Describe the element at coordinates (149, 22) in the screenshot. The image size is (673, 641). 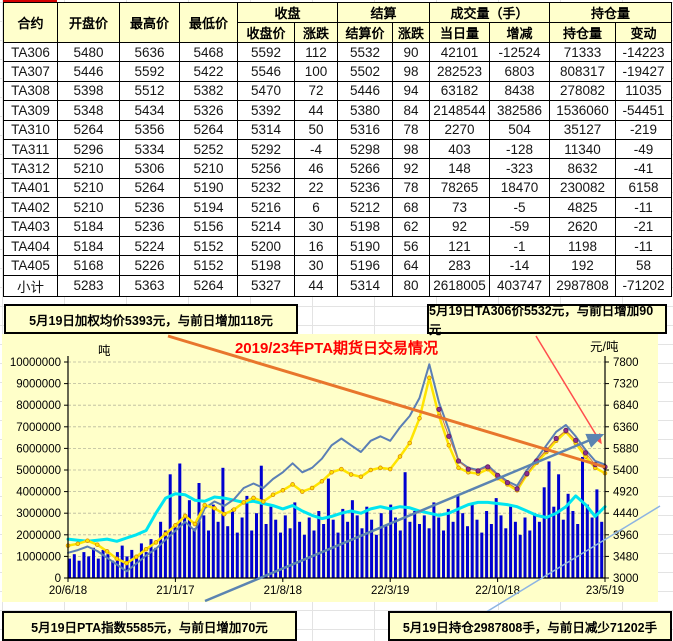
I see `column-header: 最高价` at that location.